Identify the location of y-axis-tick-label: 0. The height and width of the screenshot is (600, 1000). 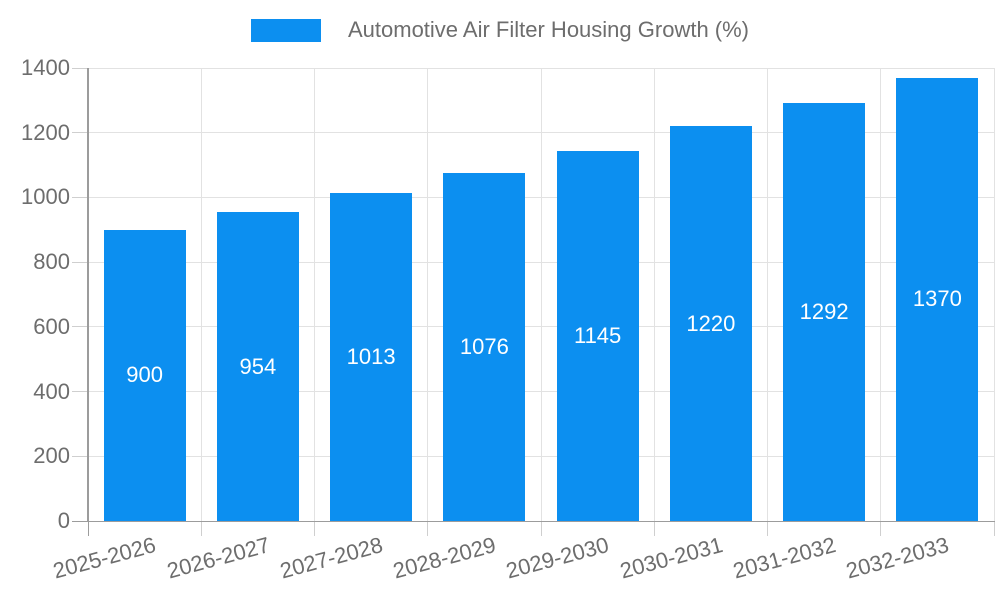
(63, 520).